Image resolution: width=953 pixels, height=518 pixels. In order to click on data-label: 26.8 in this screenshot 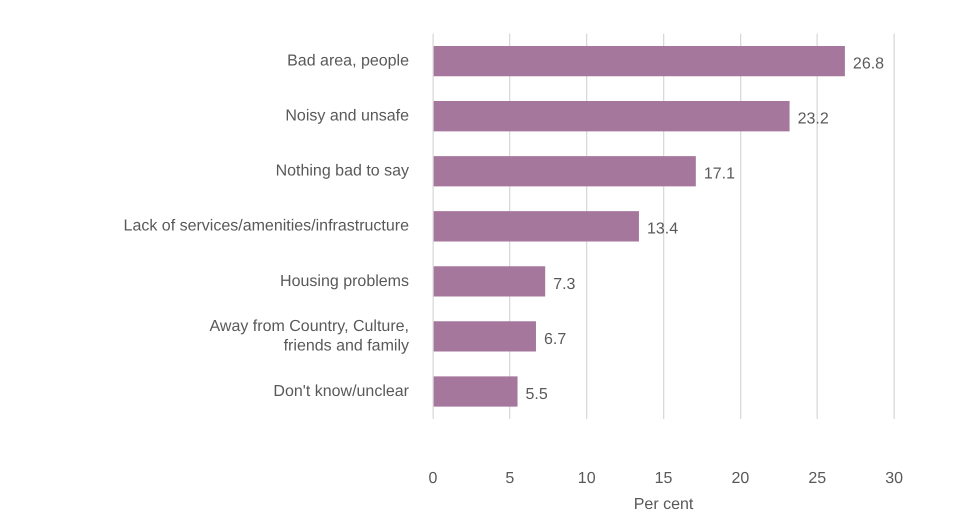, I will do `click(868, 64)`.